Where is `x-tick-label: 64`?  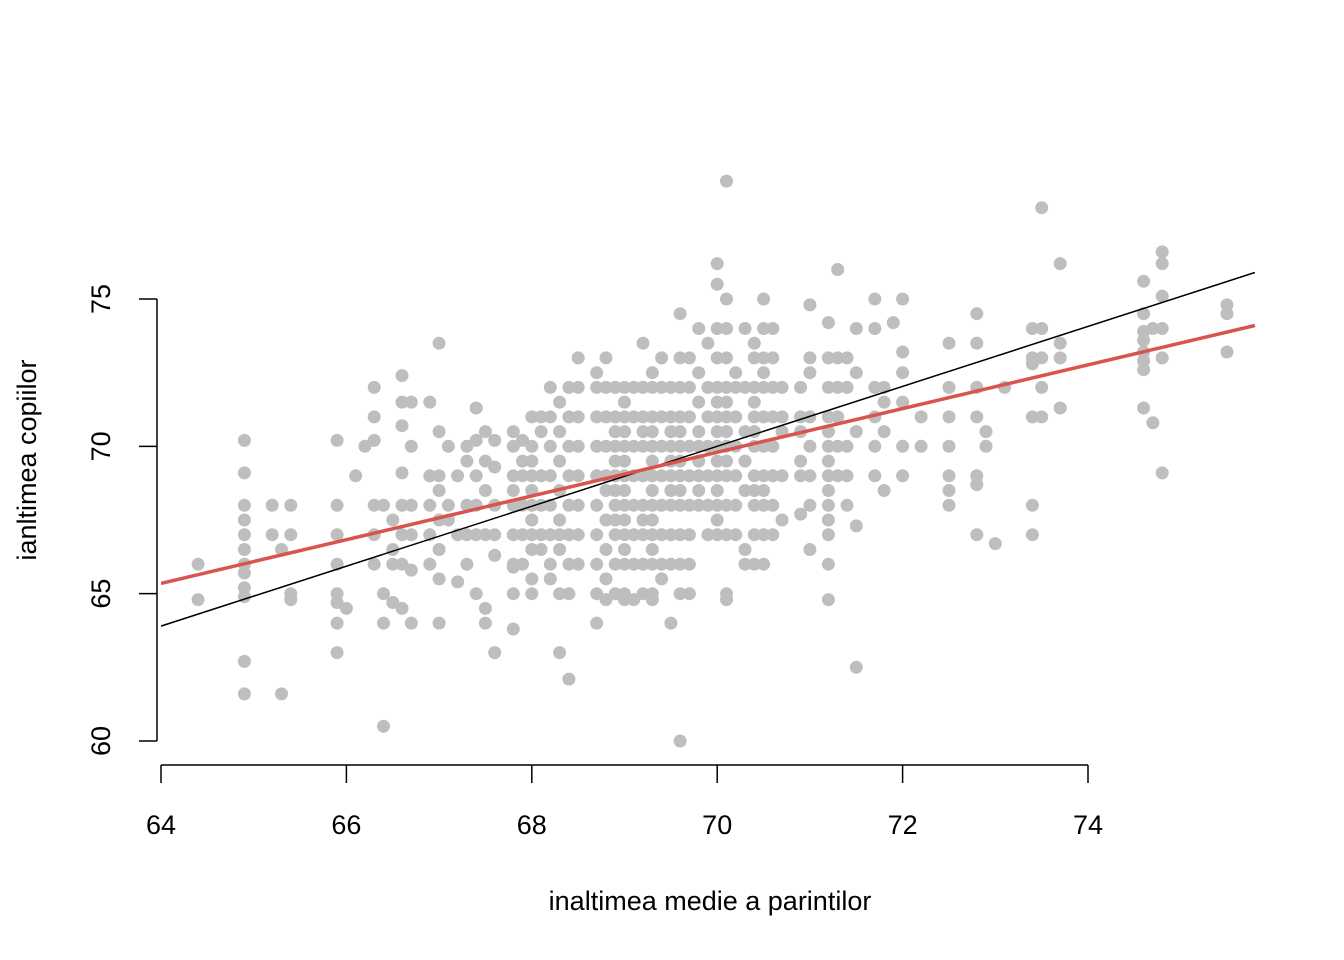 x-tick-label: 64 is located at coordinates (161, 825).